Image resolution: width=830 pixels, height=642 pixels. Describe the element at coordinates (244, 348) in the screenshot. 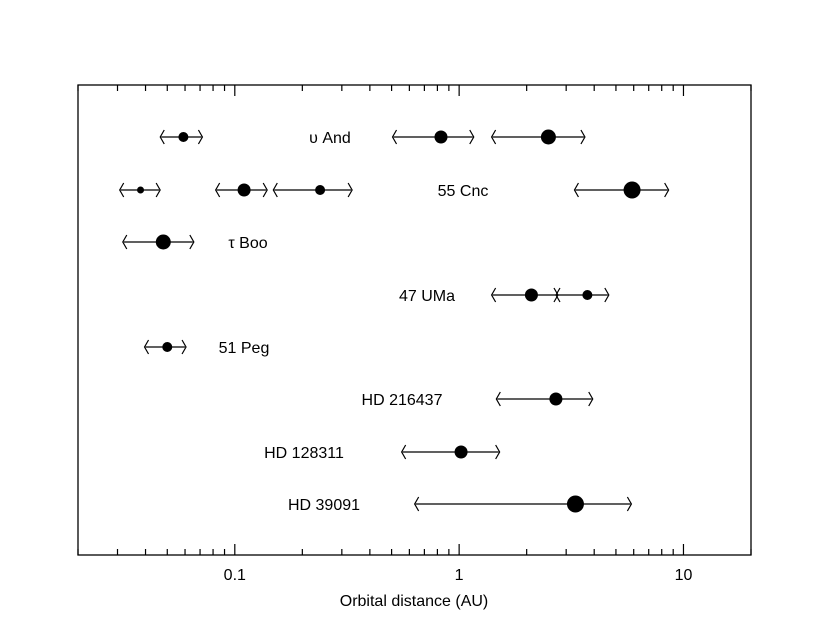

I see `star-label: 51 Peg` at that location.